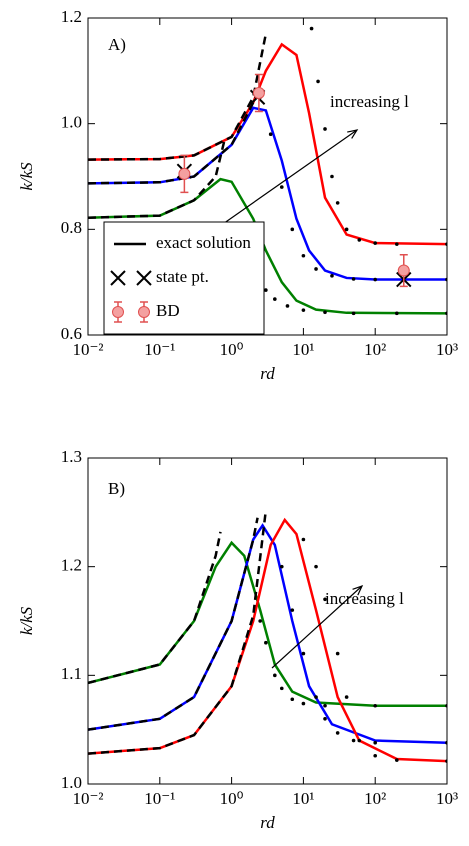 Image resolution: width=469 pixels, height=846 pixels. I want to click on legend-box, so click(184, 278).